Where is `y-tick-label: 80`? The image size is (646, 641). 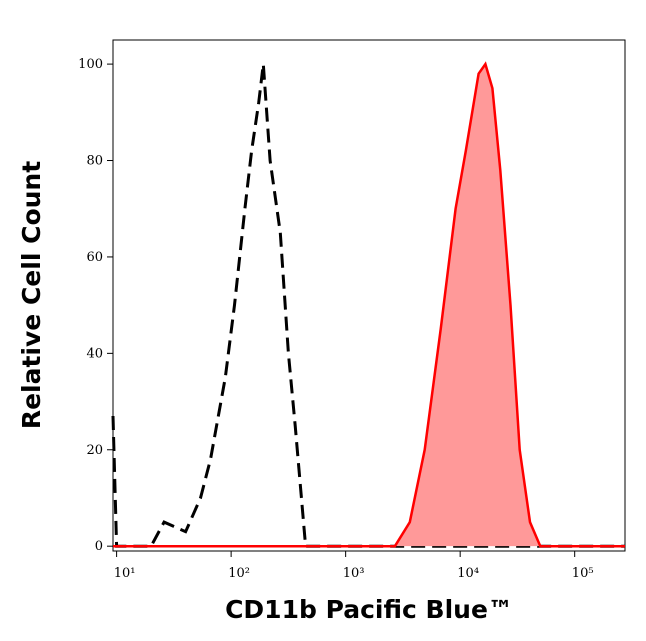
y-tick-label: 80 is located at coordinates (94, 161).